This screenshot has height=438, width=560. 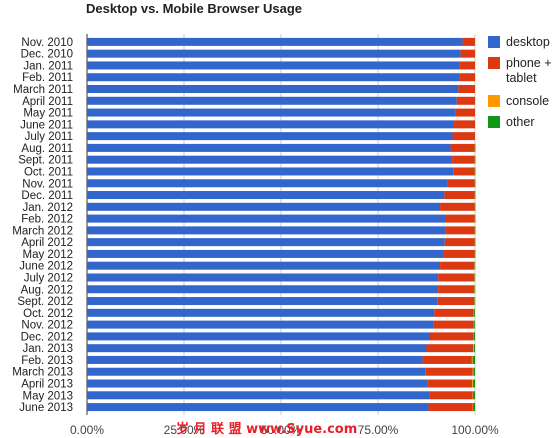 What do you see at coordinates (529, 70) in the screenshot?
I see `legend-label: phone + tablet` at bounding box center [529, 70].